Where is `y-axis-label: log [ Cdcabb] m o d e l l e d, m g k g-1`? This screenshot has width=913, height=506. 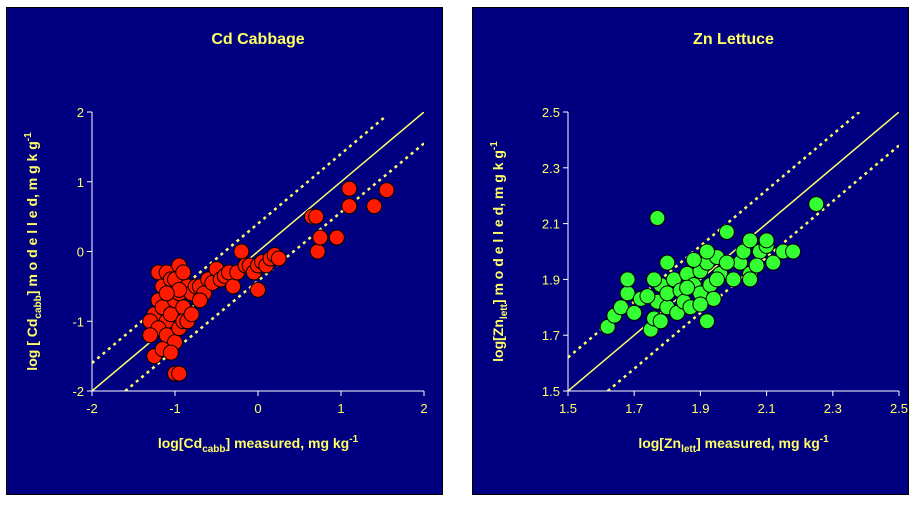
y-axis-label: log [ Cdcabb] m o d e l l e d, m g k g-1 is located at coordinates (33, 251).